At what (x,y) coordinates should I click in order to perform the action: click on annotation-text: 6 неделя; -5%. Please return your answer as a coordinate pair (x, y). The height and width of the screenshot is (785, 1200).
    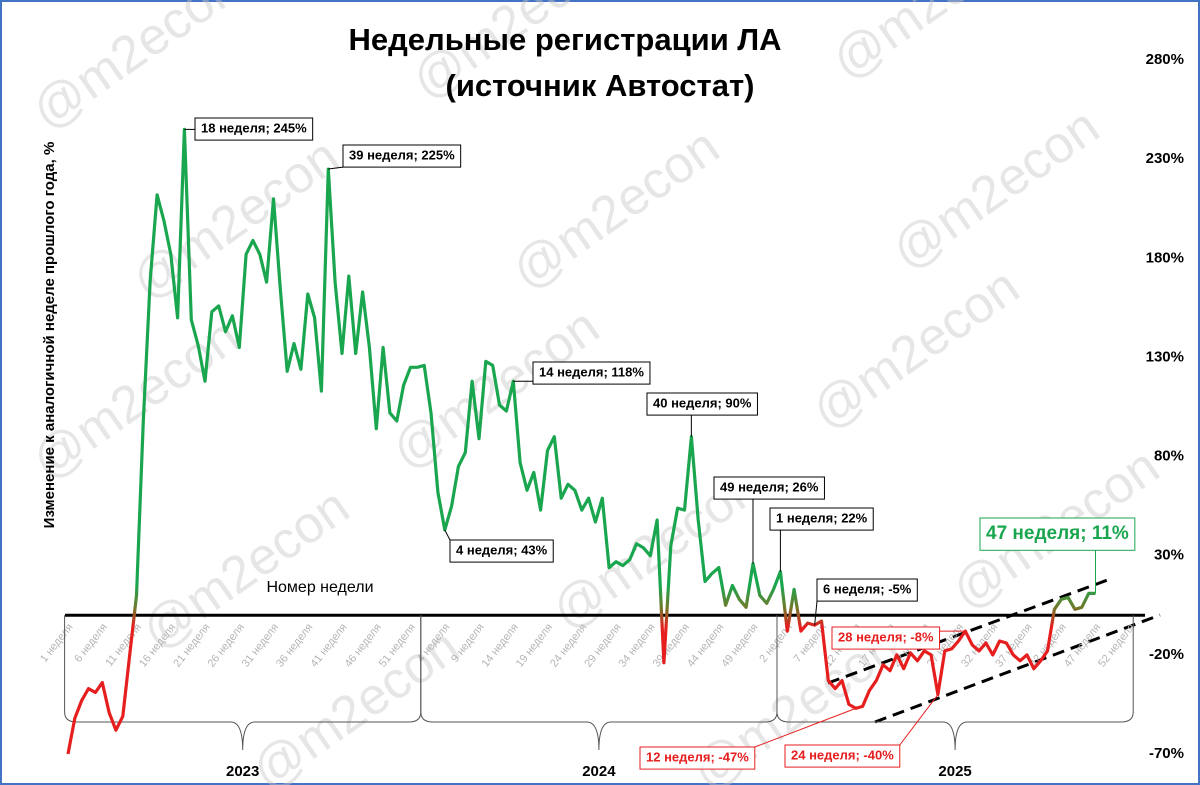
    Looking at the image, I should click on (867, 588).